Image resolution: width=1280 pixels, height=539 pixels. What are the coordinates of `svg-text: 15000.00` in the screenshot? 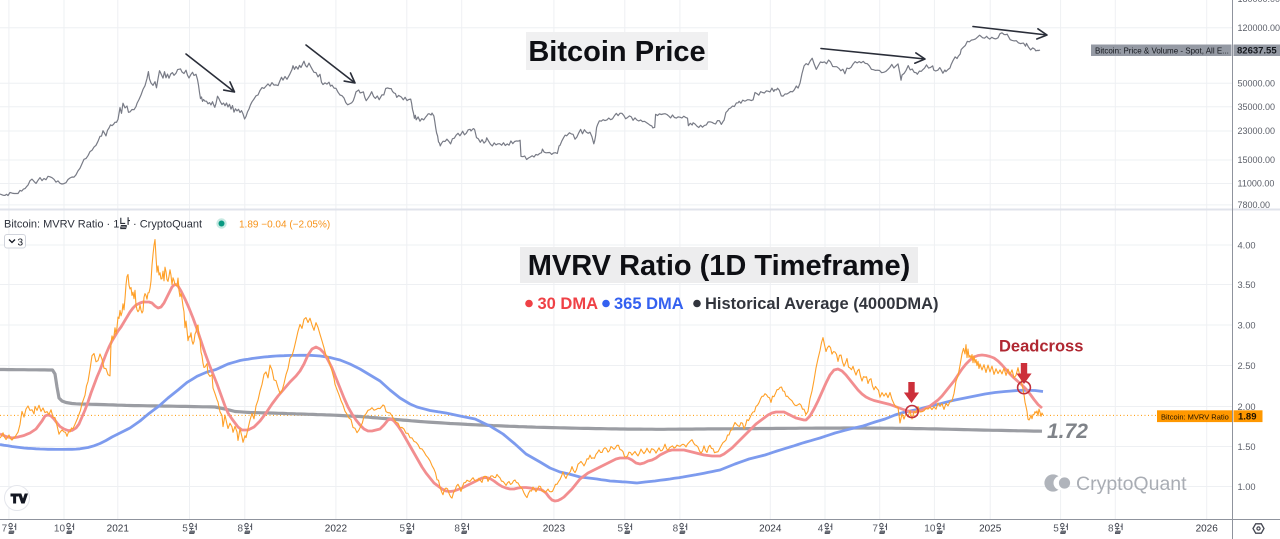 It's located at (1257, 160).